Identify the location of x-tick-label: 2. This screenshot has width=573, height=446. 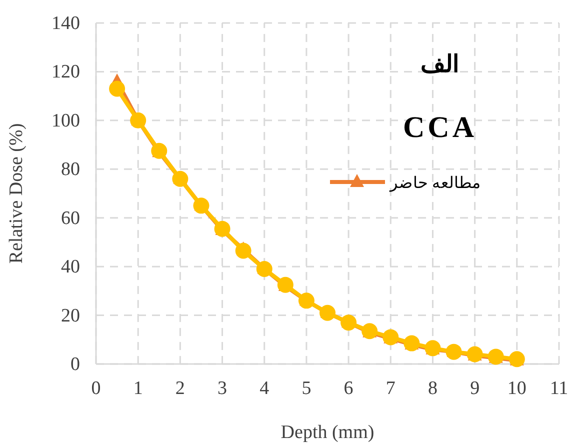
(180, 388).